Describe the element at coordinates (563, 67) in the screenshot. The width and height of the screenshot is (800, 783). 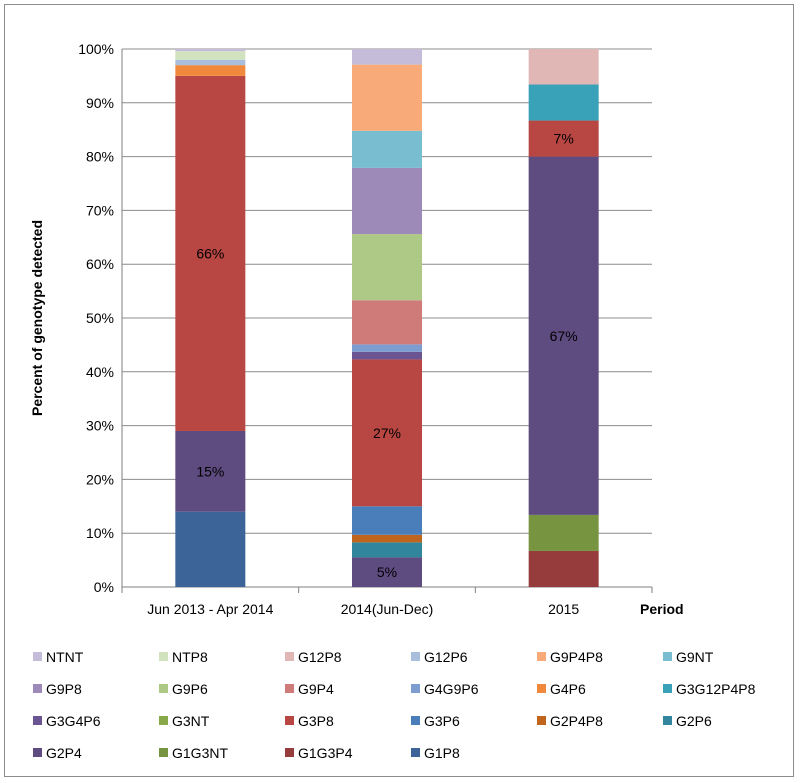
I see `bar-segment-g12p8-2015` at that location.